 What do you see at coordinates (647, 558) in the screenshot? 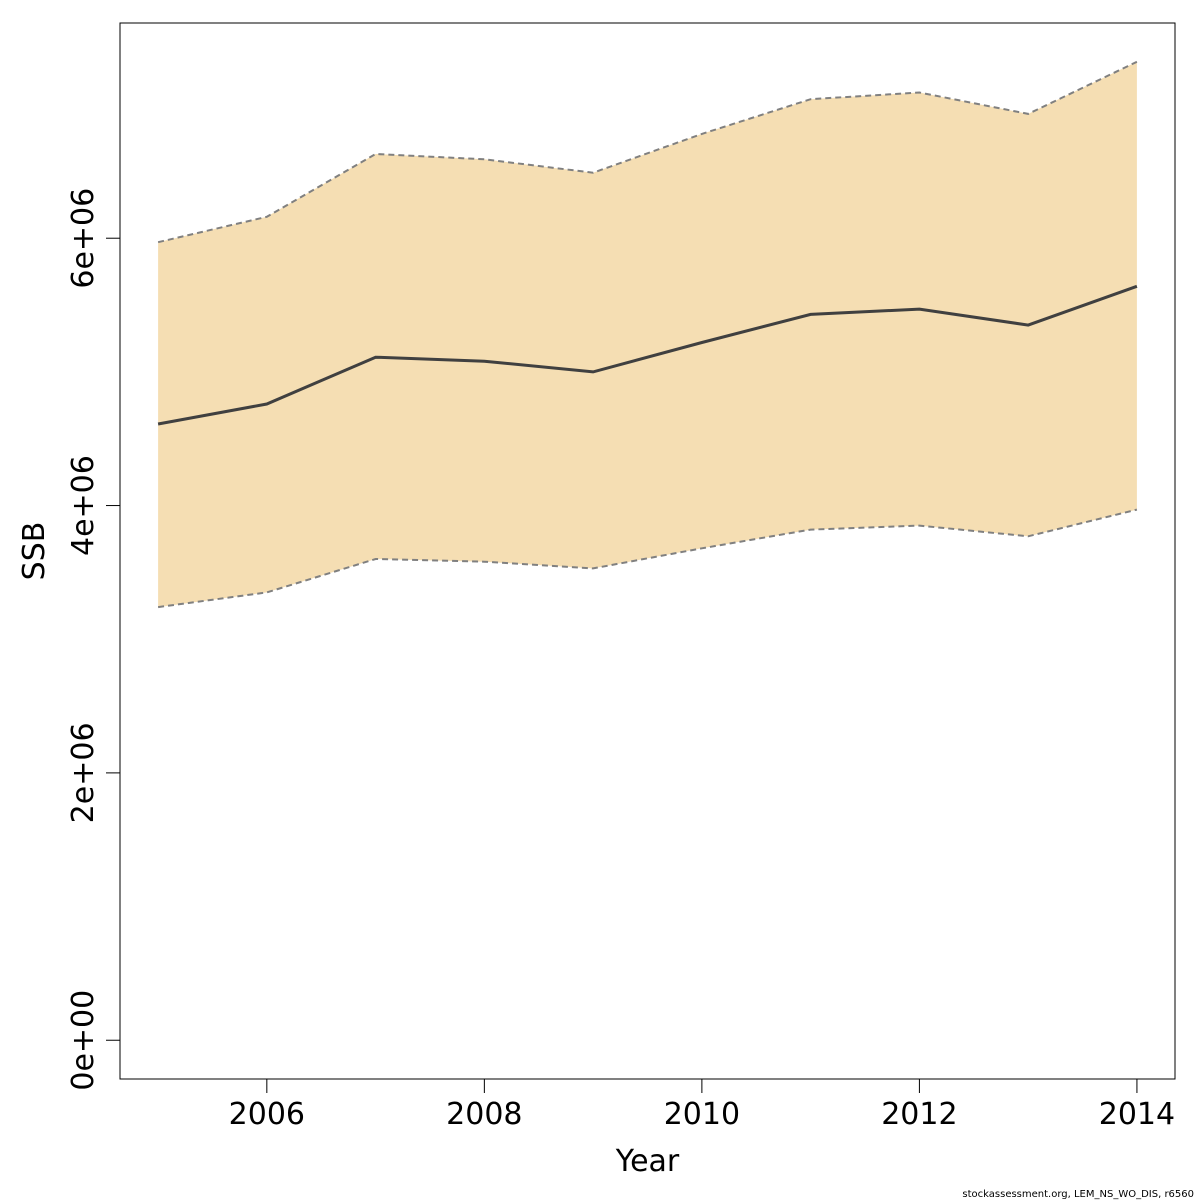
I see `lower-bound-line` at bounding box center [647, 558].